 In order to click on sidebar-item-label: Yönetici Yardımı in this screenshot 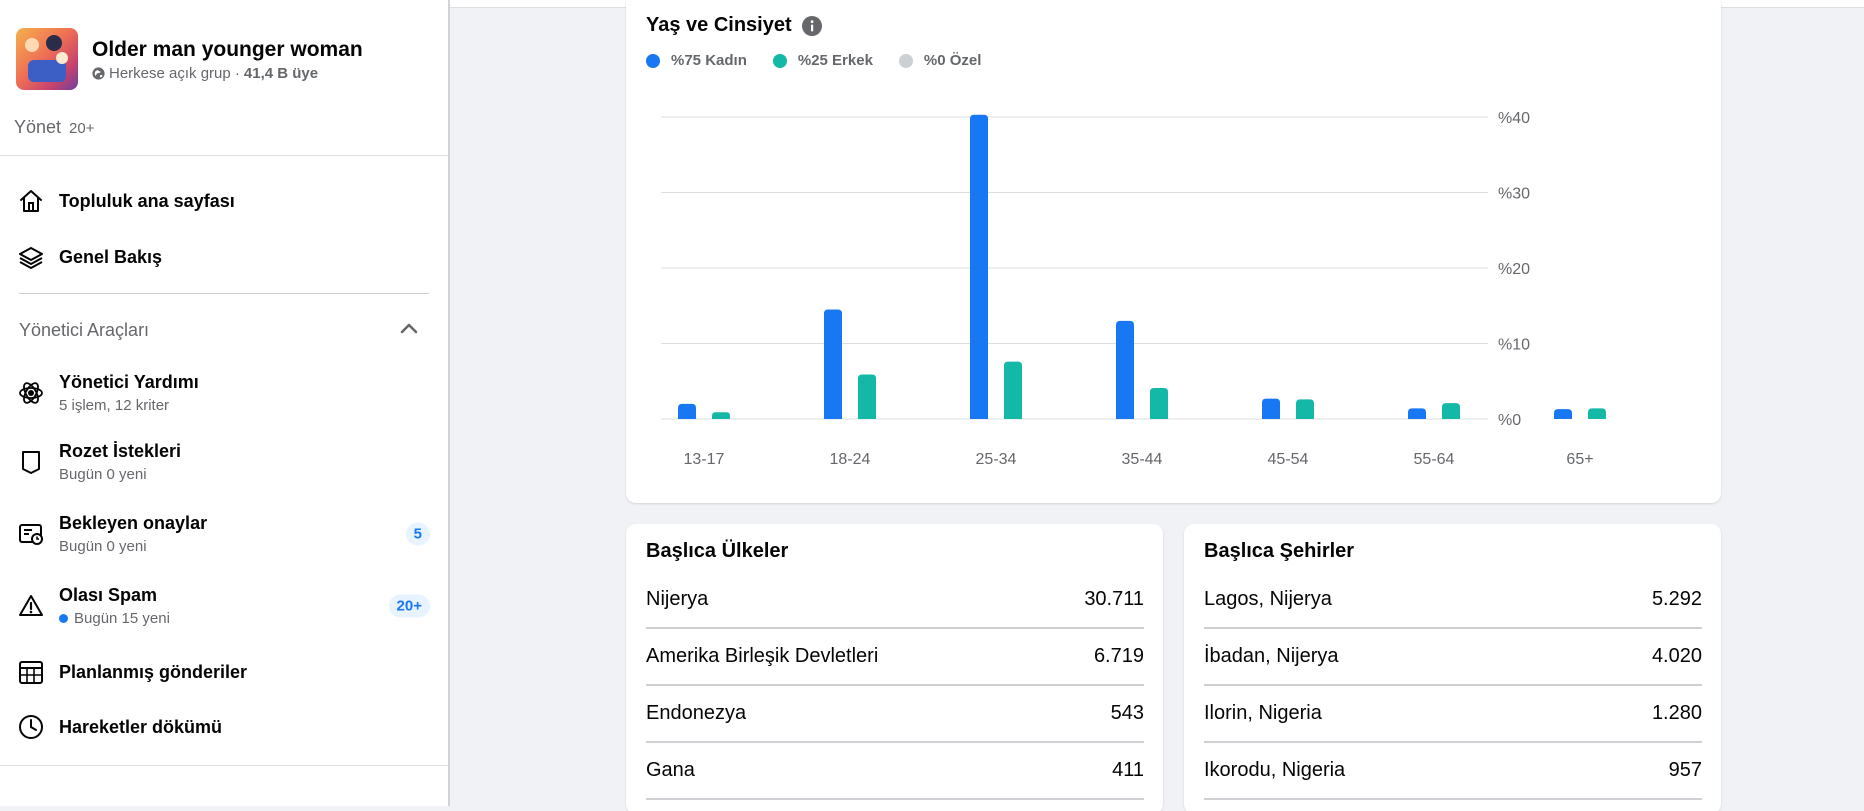, I will do `click(129, 382)`.